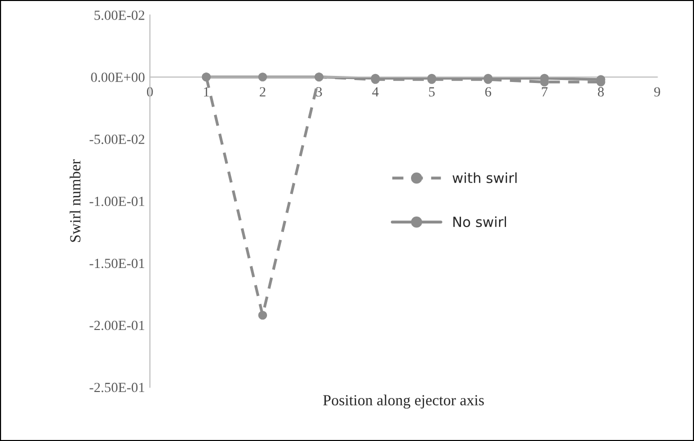 This screenshot has height=441, width=694. I want to click on x-tick-label: 9, so click(657, 92).